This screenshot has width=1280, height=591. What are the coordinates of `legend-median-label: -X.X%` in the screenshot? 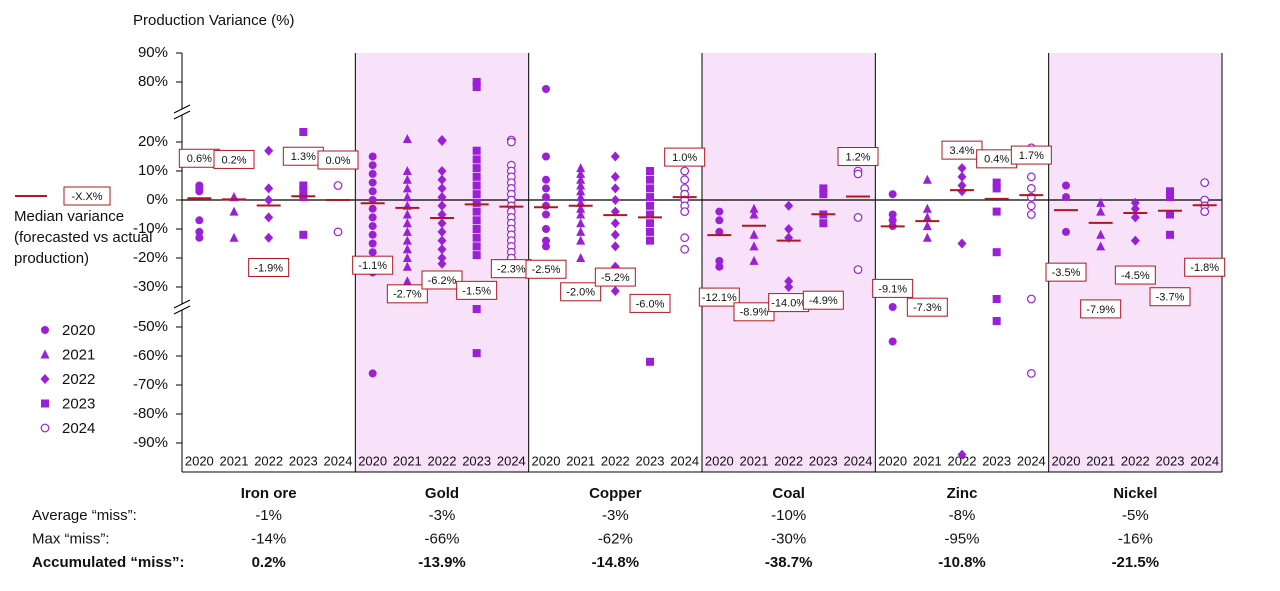 It's located at (86, 197).